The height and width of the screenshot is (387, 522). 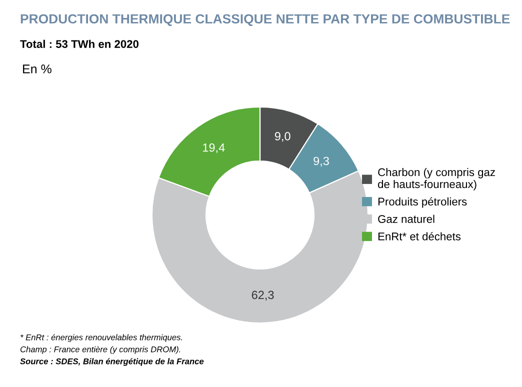 I want to click on data-label: 62,3, so click(x=263, y=295).